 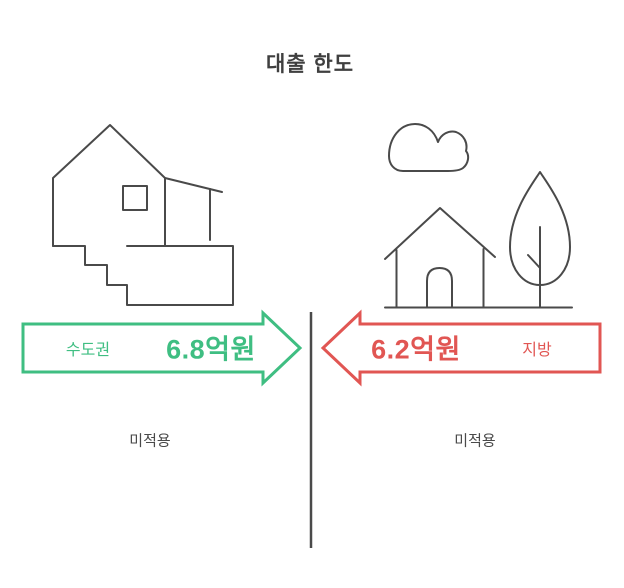 I want to click on capital-right-arrow-icon, so click(x=162, y=348).